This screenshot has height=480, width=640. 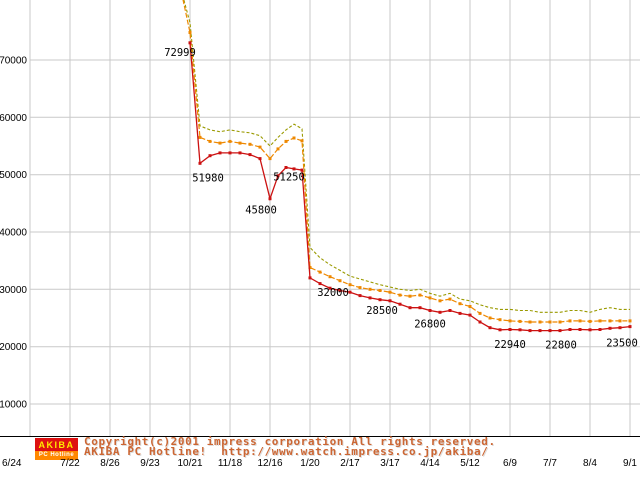 What do you see at coordinates (110, 463) in the screenshot?
I see `x-axis-label: 8/26` at bounding box center [110, 463].